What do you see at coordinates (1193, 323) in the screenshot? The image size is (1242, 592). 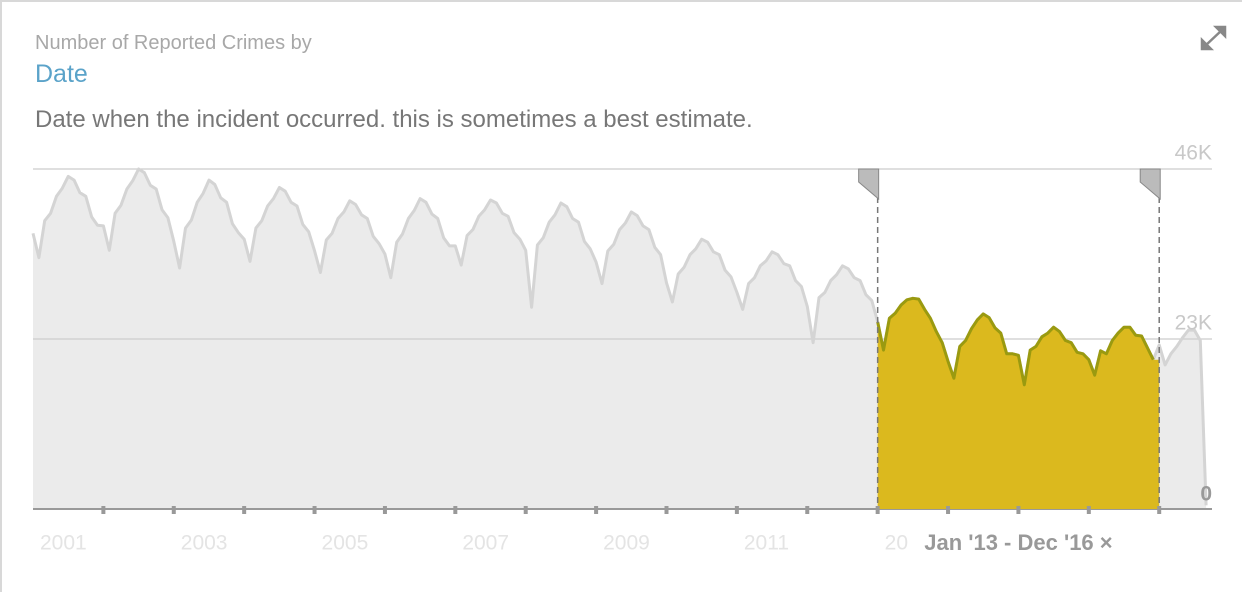 I see `y-tick-label: 23K` at bounding box center [1193, 323].